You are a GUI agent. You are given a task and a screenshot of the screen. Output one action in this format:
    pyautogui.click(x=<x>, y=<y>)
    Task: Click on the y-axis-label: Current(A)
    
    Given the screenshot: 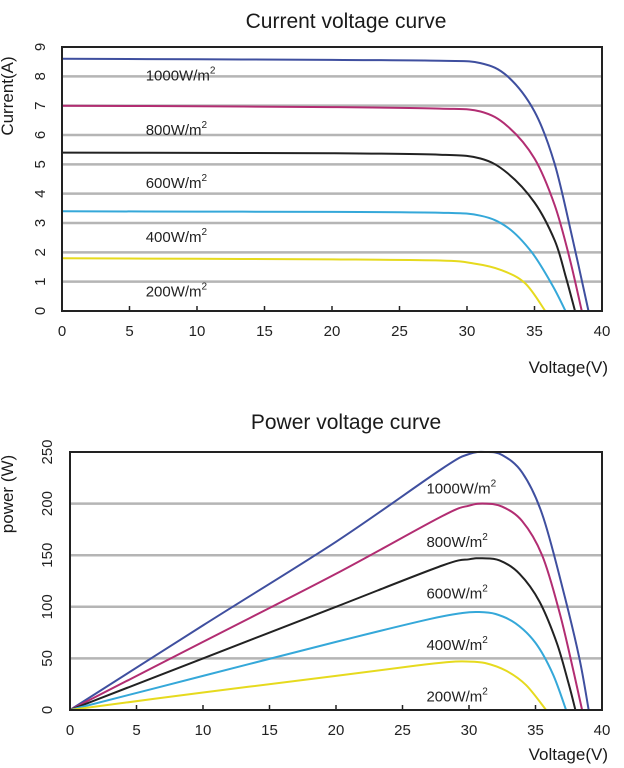 What is the action you would take?
    pyautogui.click(x=8, y=95)
    